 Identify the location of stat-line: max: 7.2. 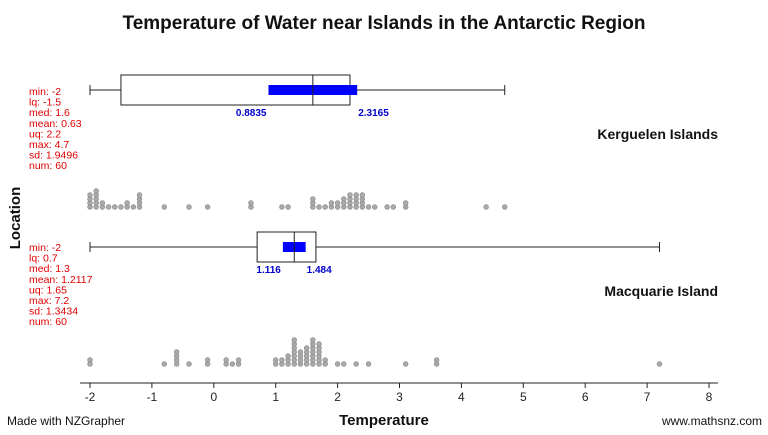
(49, 301).